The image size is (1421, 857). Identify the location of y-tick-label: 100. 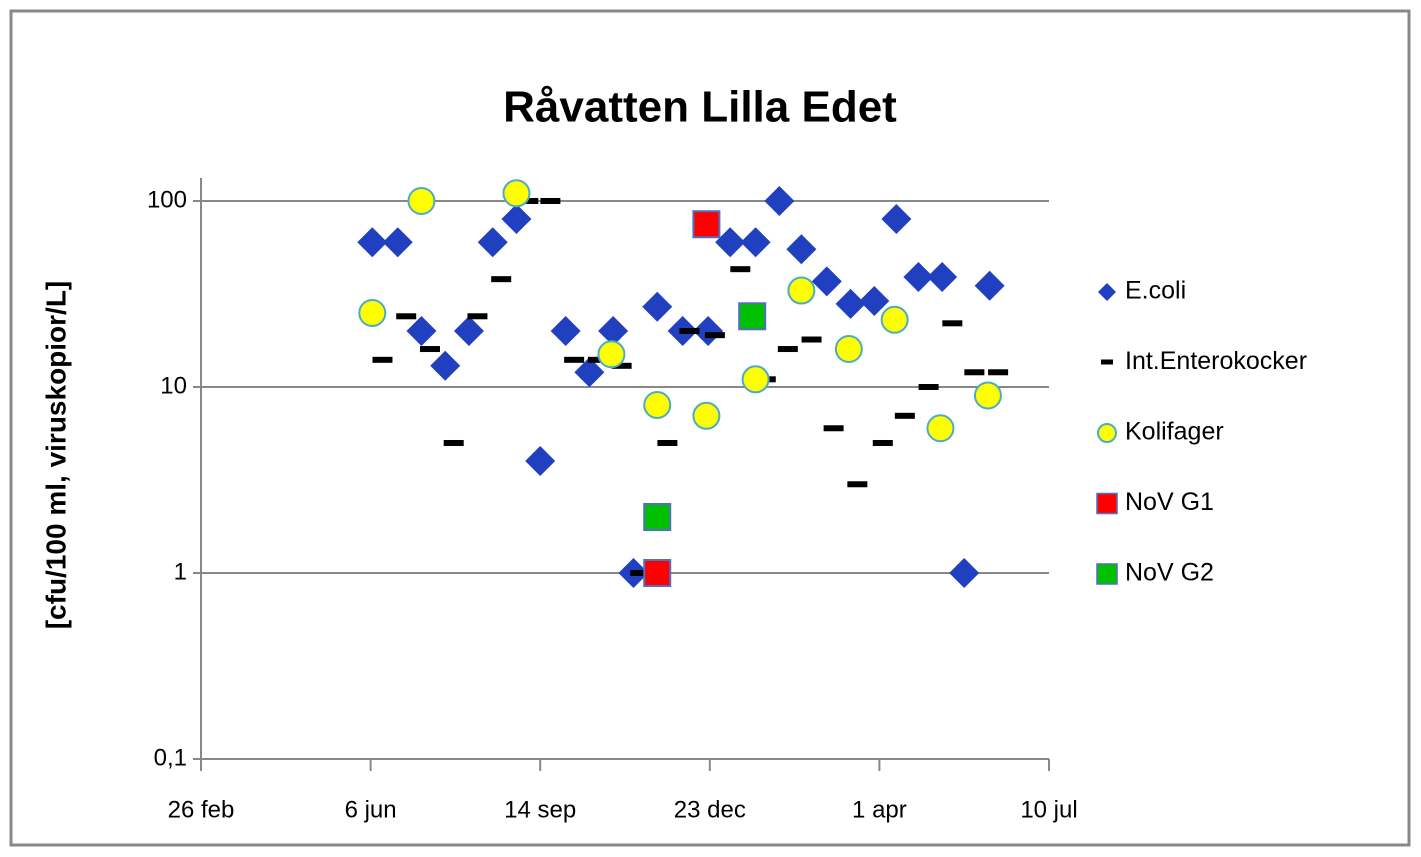
(167, 199).